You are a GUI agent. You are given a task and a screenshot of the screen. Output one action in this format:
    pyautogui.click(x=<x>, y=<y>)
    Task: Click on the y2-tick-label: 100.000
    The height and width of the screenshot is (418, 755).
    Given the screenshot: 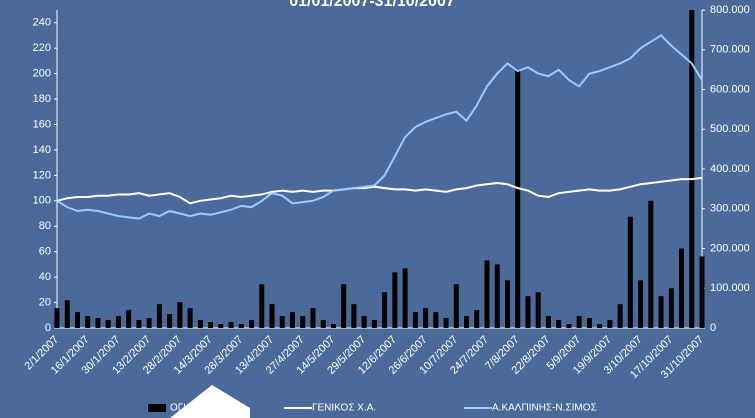 What is the action you would take?
    pyautogui.click(x=730, y=288)
    